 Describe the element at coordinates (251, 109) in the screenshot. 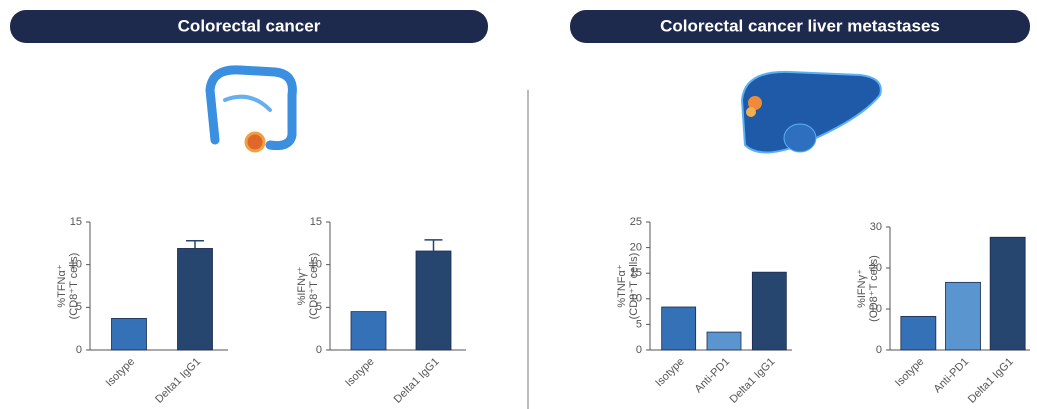

I see `colon-illustration` at that location.